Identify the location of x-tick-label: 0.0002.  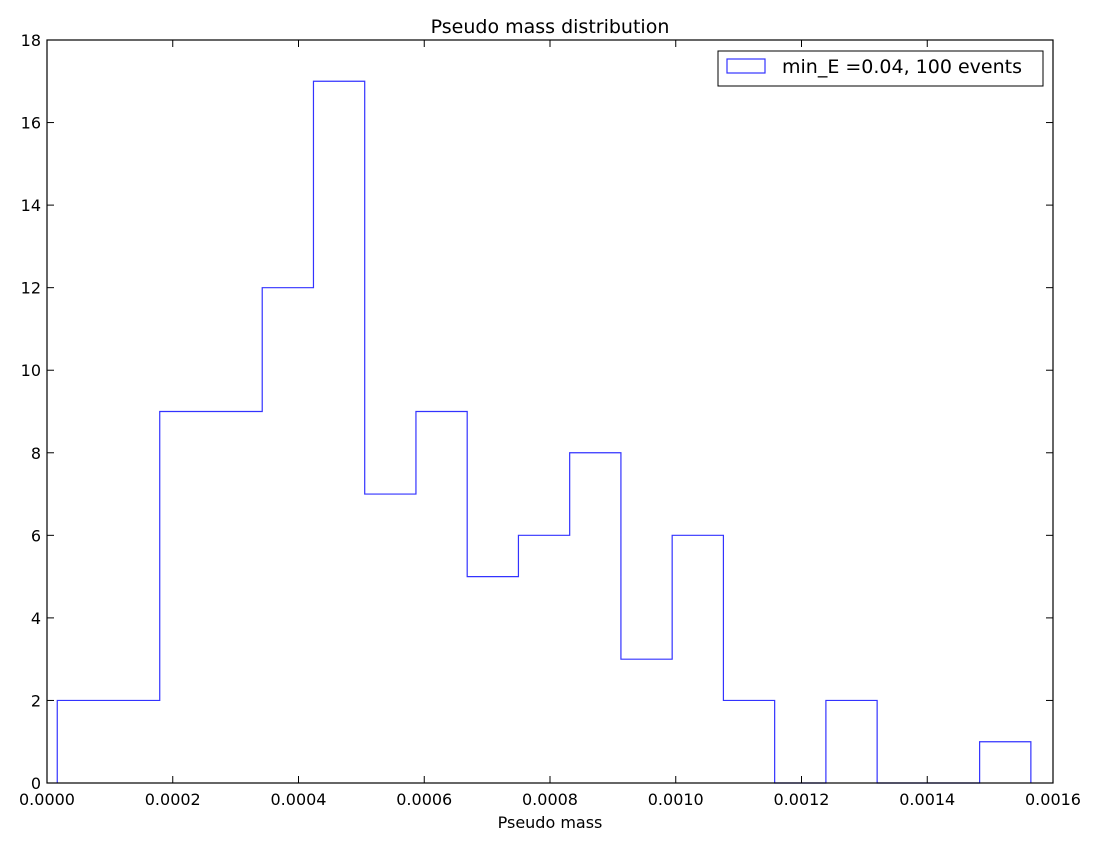
(173, 799).